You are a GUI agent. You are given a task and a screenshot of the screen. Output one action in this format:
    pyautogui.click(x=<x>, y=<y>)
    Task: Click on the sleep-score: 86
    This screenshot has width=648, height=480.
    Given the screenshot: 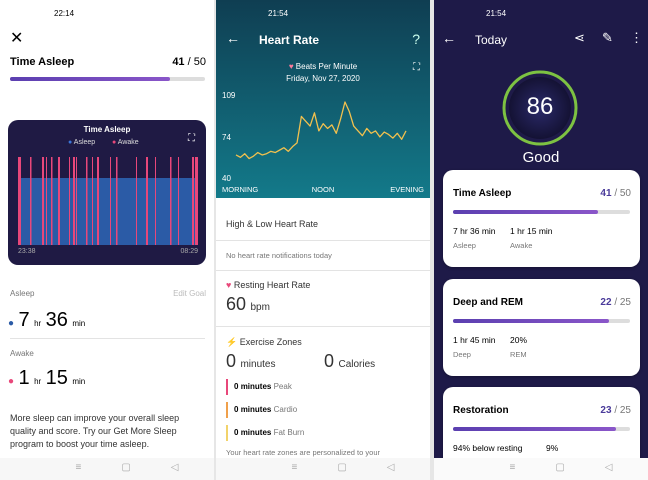 What is the action you would take?
    pyautogui.click(x=540, y=106)
    